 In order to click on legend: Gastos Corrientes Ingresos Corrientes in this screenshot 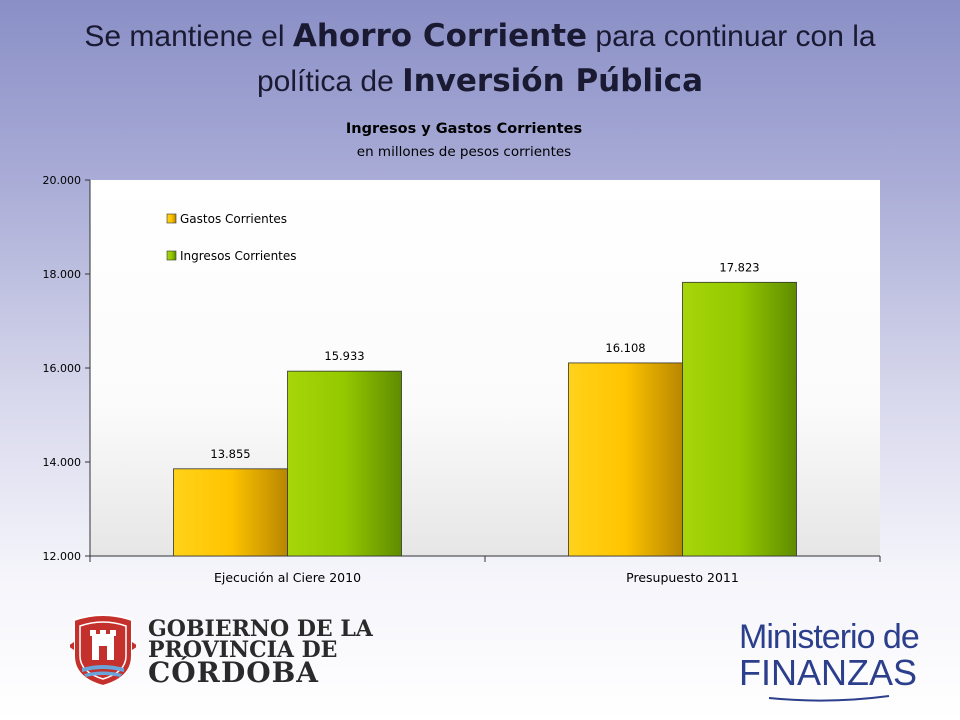, I will do `click(231, 237)`.